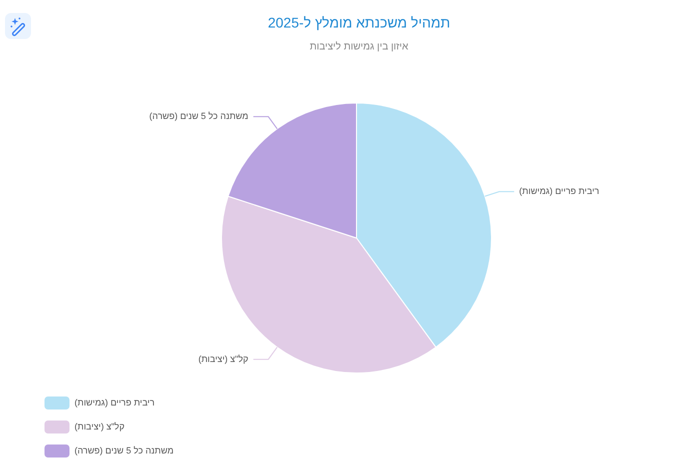 This screenshot has height=475, width=679. What do you see at coordinates (559, 191) in the screenshot?
I see `slice-label: ריבית פריים (גמישות)` at bounding box center [559, 191].